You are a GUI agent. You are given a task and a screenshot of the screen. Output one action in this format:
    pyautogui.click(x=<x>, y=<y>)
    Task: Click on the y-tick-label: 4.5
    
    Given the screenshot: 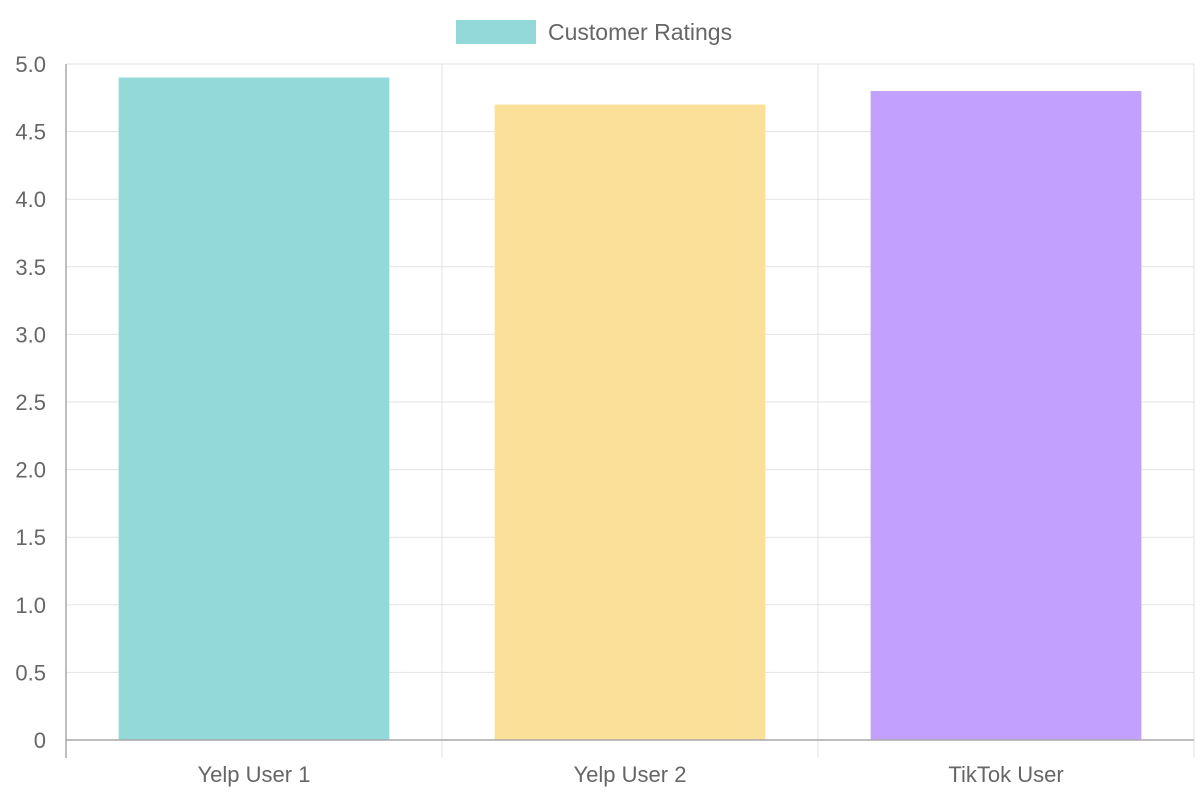 What is the action you would take?
    pyautogui.click(x=30, y=132)
    